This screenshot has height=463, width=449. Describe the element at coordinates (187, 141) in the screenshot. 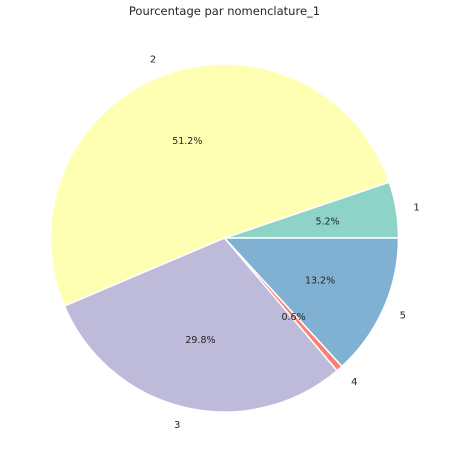

I see `slice-percent-2: 51.2%` at that location.